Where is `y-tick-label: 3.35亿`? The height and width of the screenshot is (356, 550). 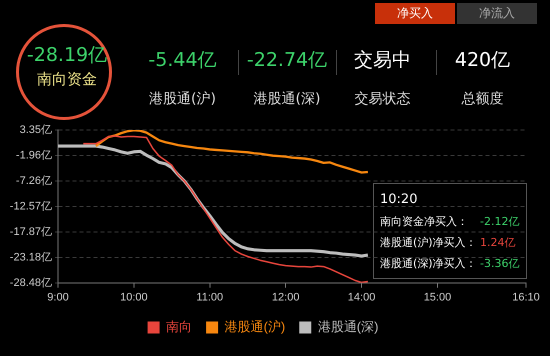
y-tick-label: 3.35亿 is located at coordinates (36, 130).